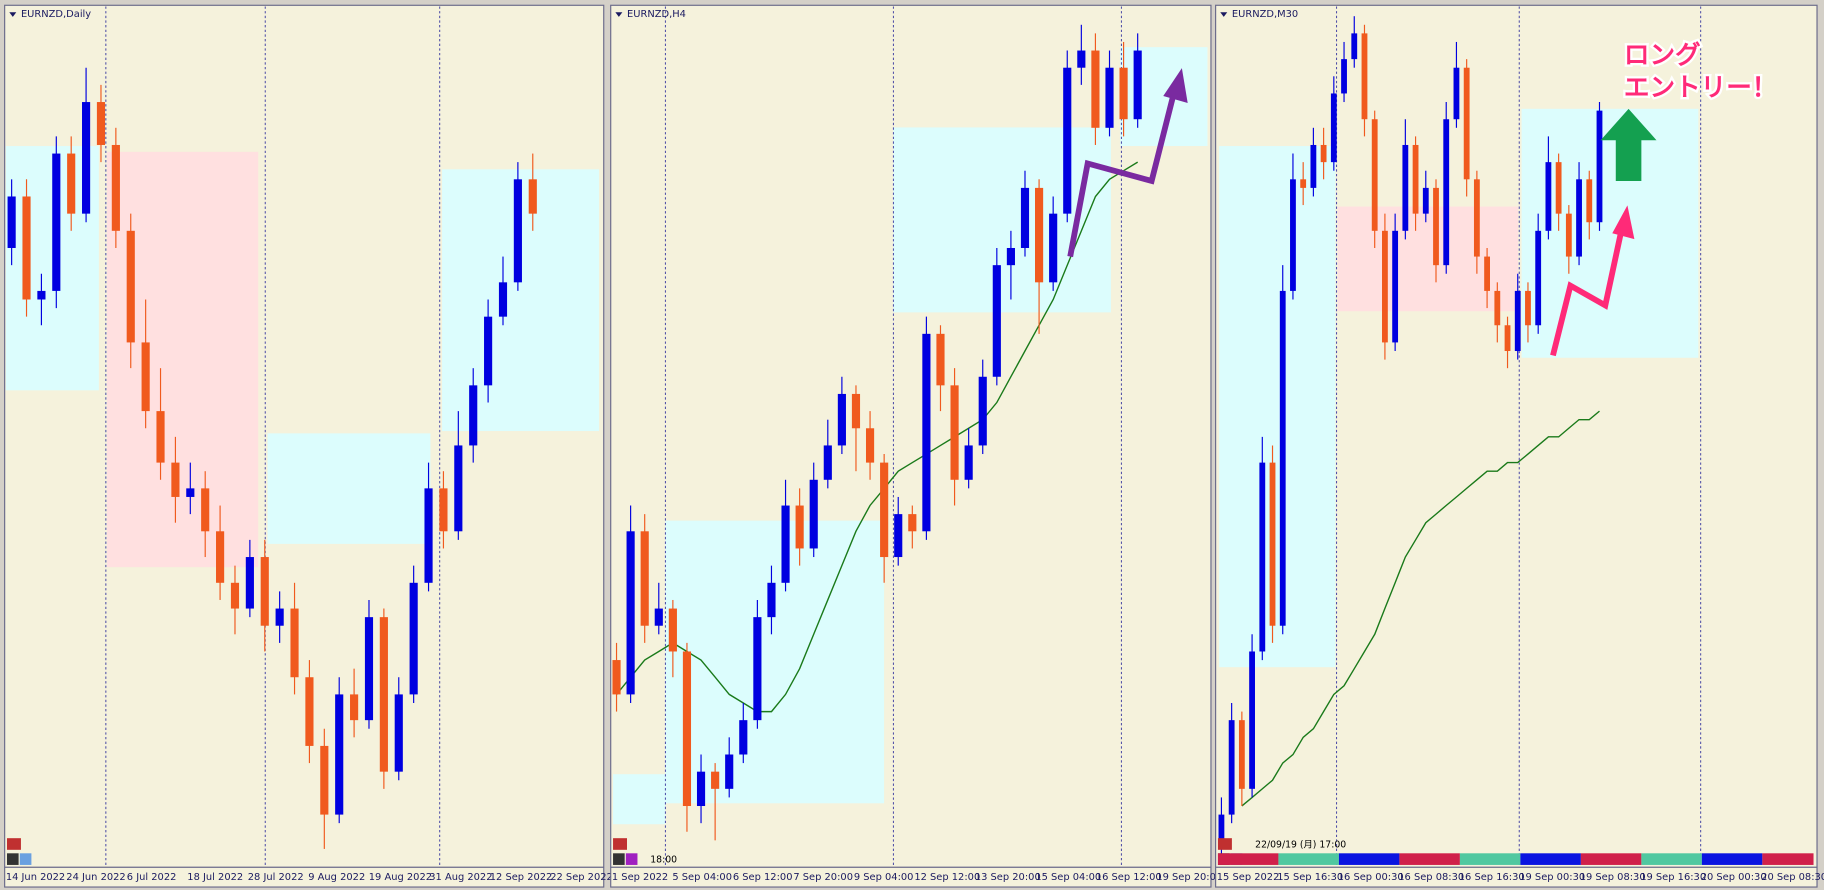 The width and height of the screenshot is (1824, 890). What do you see at coordinates (1420, 608) in the screenshot?
I see `moving-average` at bounding box center [1420, 608].